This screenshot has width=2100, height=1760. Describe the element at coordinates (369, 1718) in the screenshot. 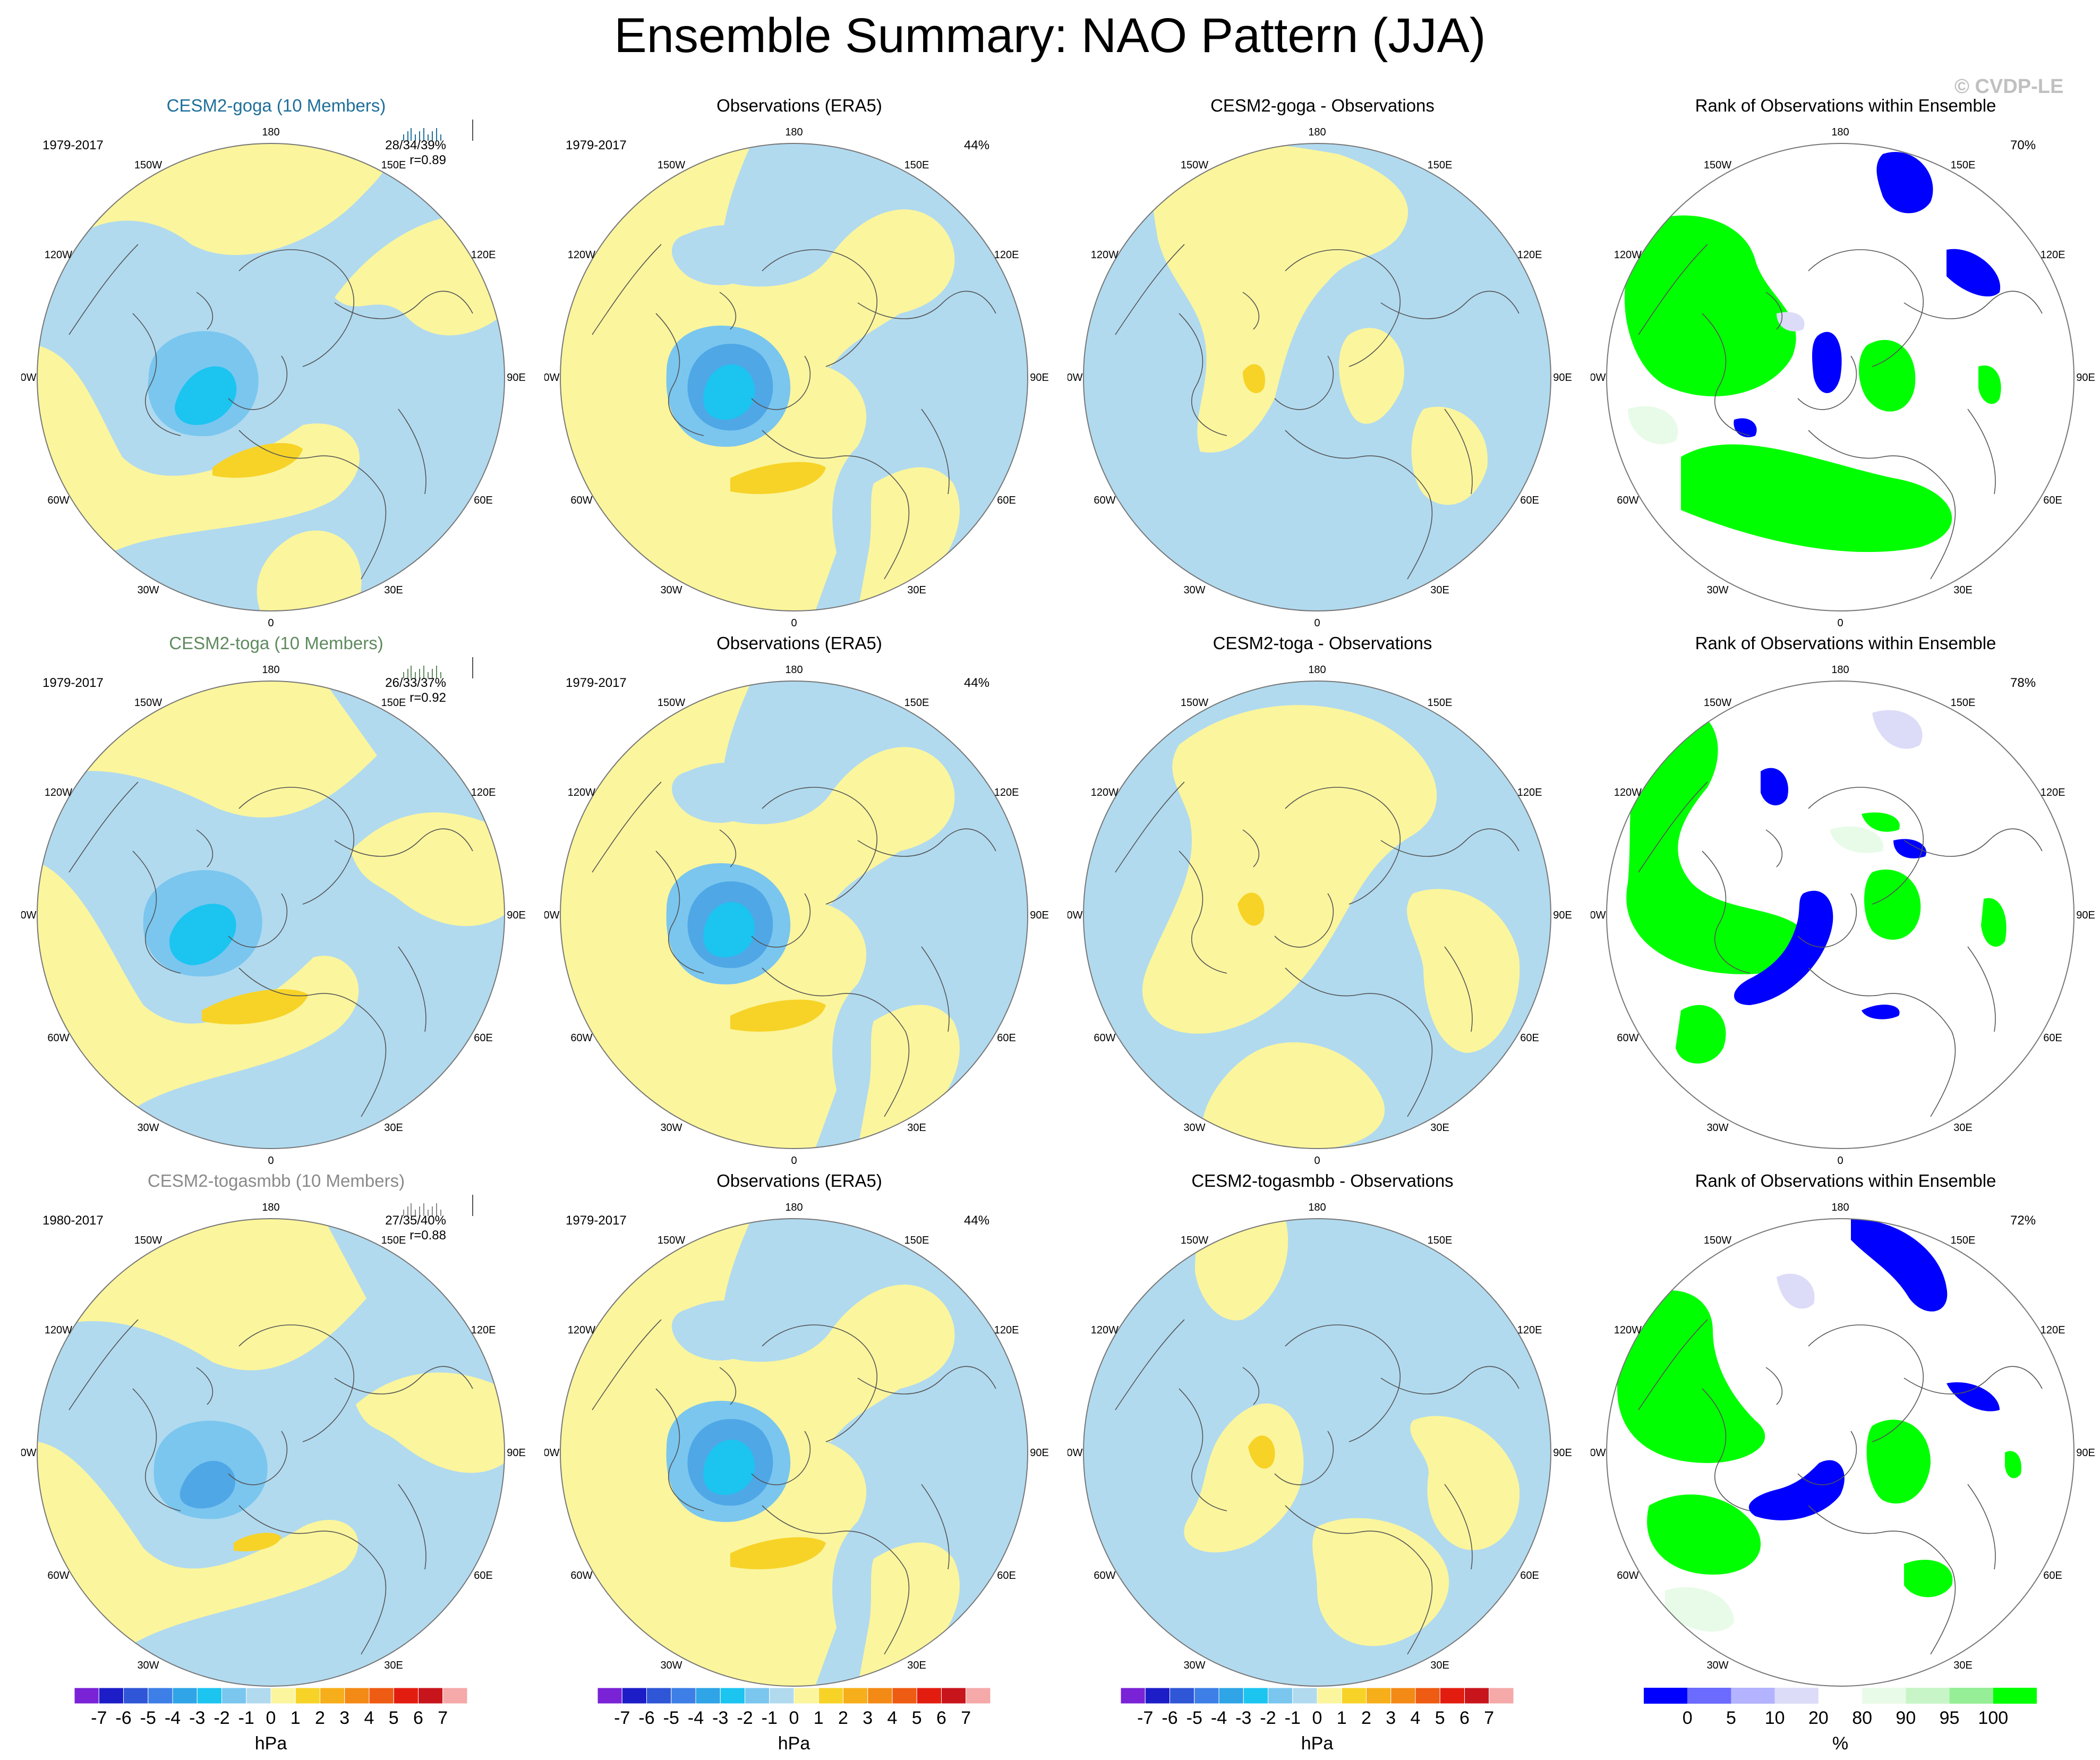

I see `colorbar-label: 4` at that location.